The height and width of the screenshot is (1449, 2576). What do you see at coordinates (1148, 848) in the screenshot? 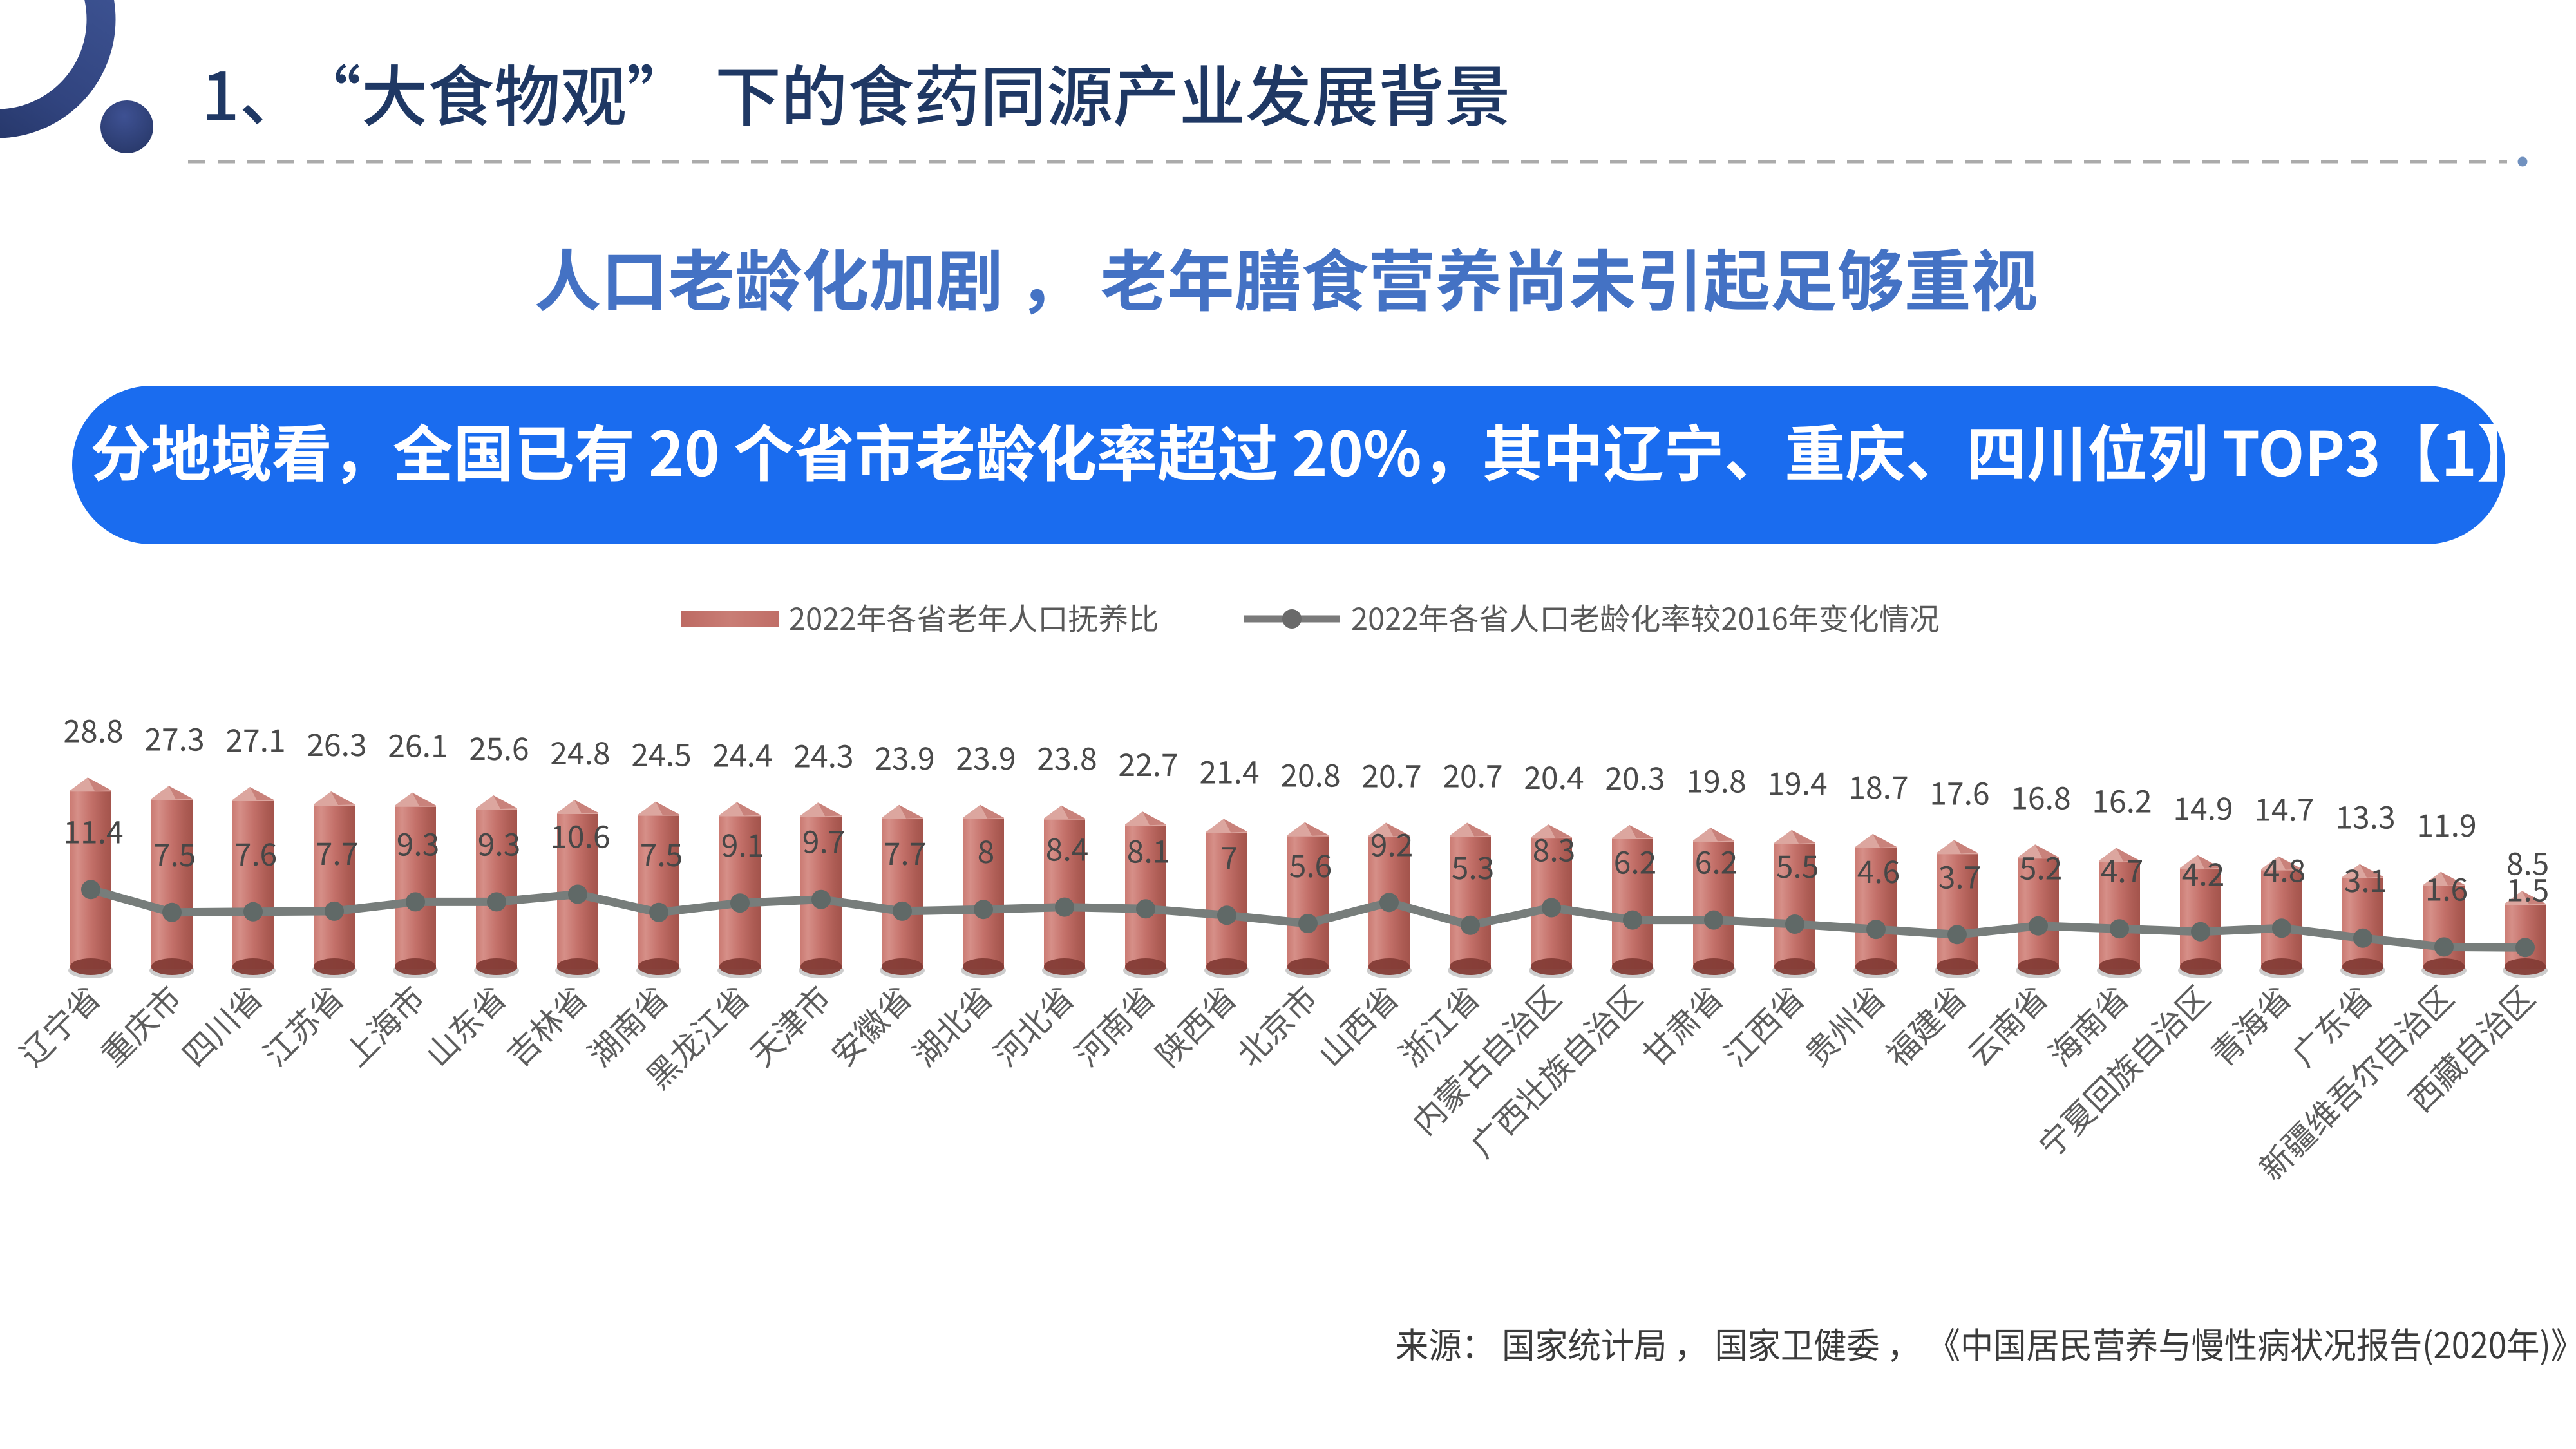
I see `svg-text: 8.1` at bounding box center [1148, 848].